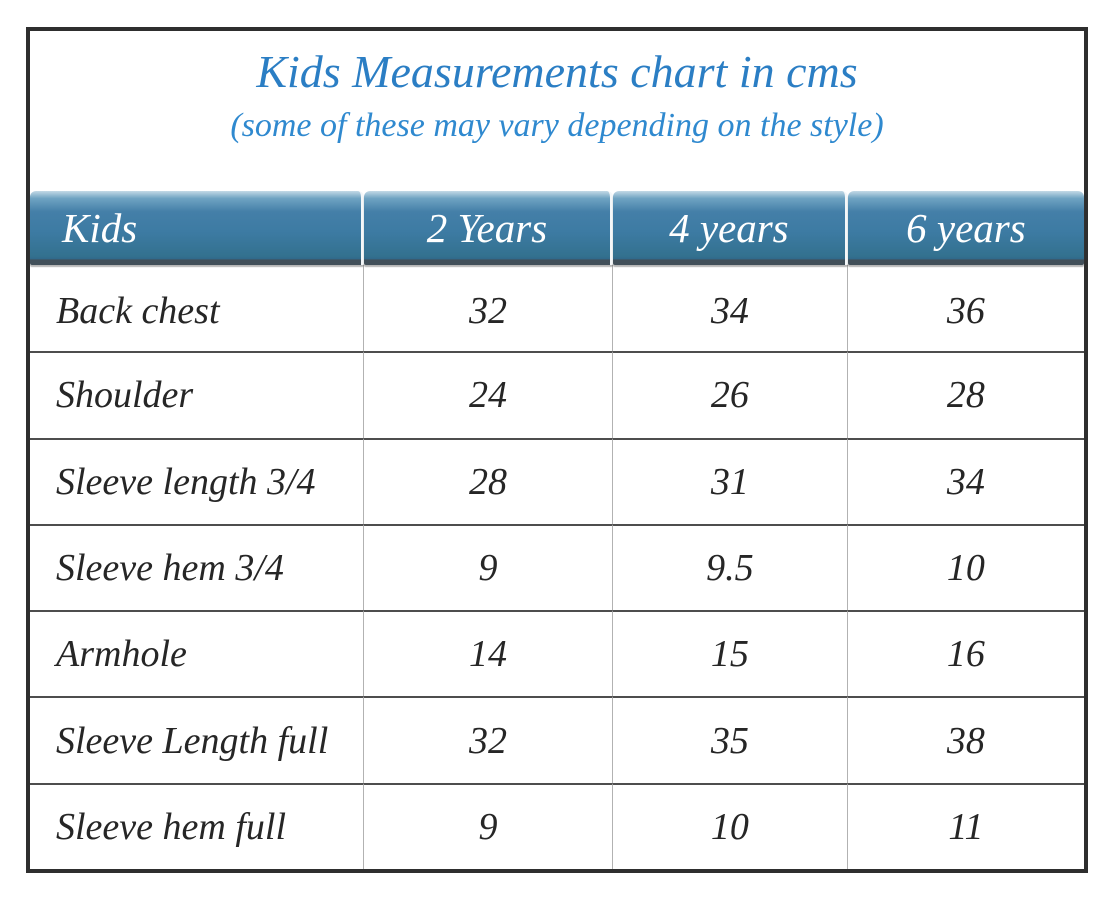  I want to click on value-shoulder-6y: 28, so click(965, 394).